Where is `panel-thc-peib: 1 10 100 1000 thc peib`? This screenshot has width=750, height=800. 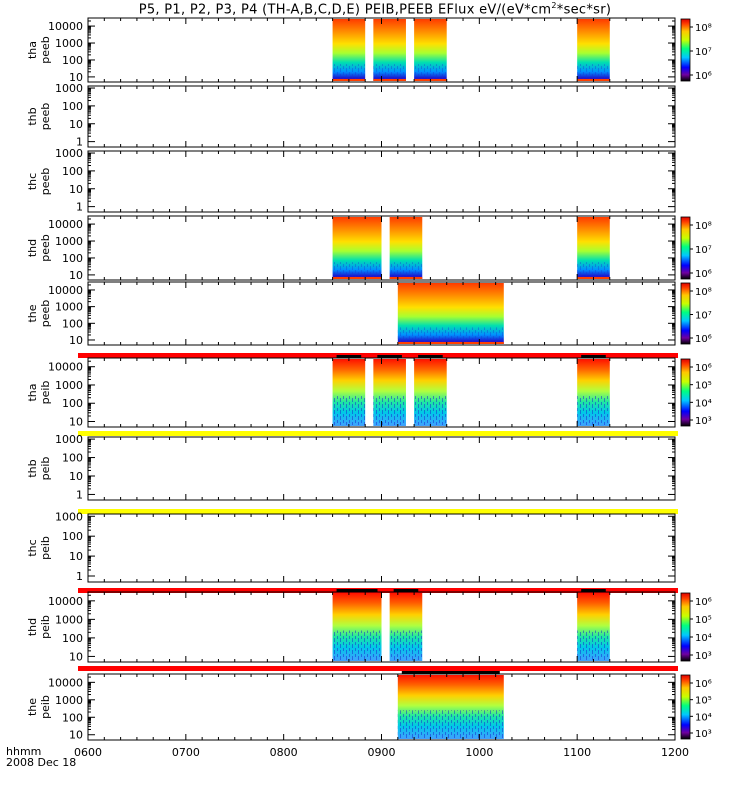 panel-thc-peib: 1 10 100 1000 thc peib is located at coordinates (352, 546).